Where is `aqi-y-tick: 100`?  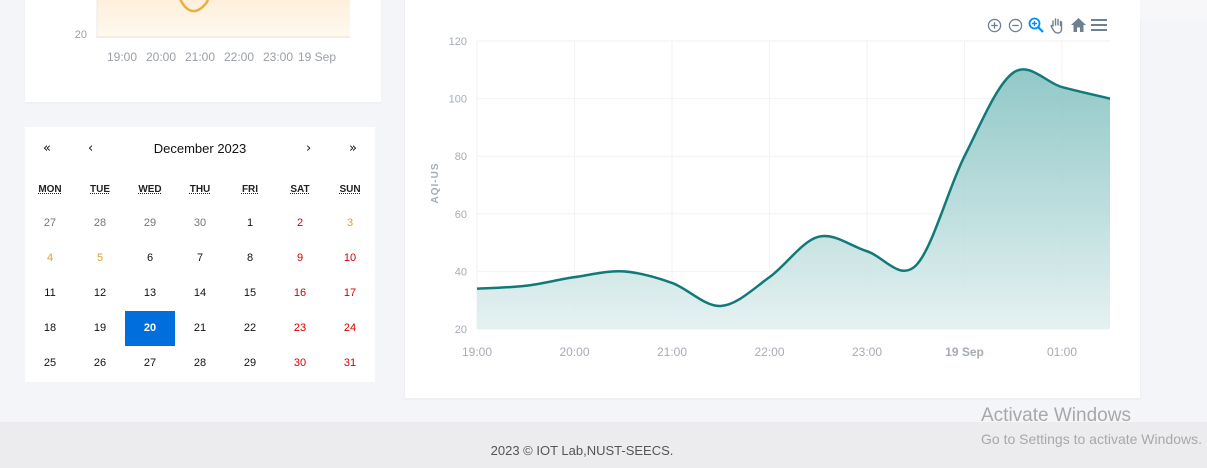 aqi-y-tick: 100 is located at coordinates (458, 100).